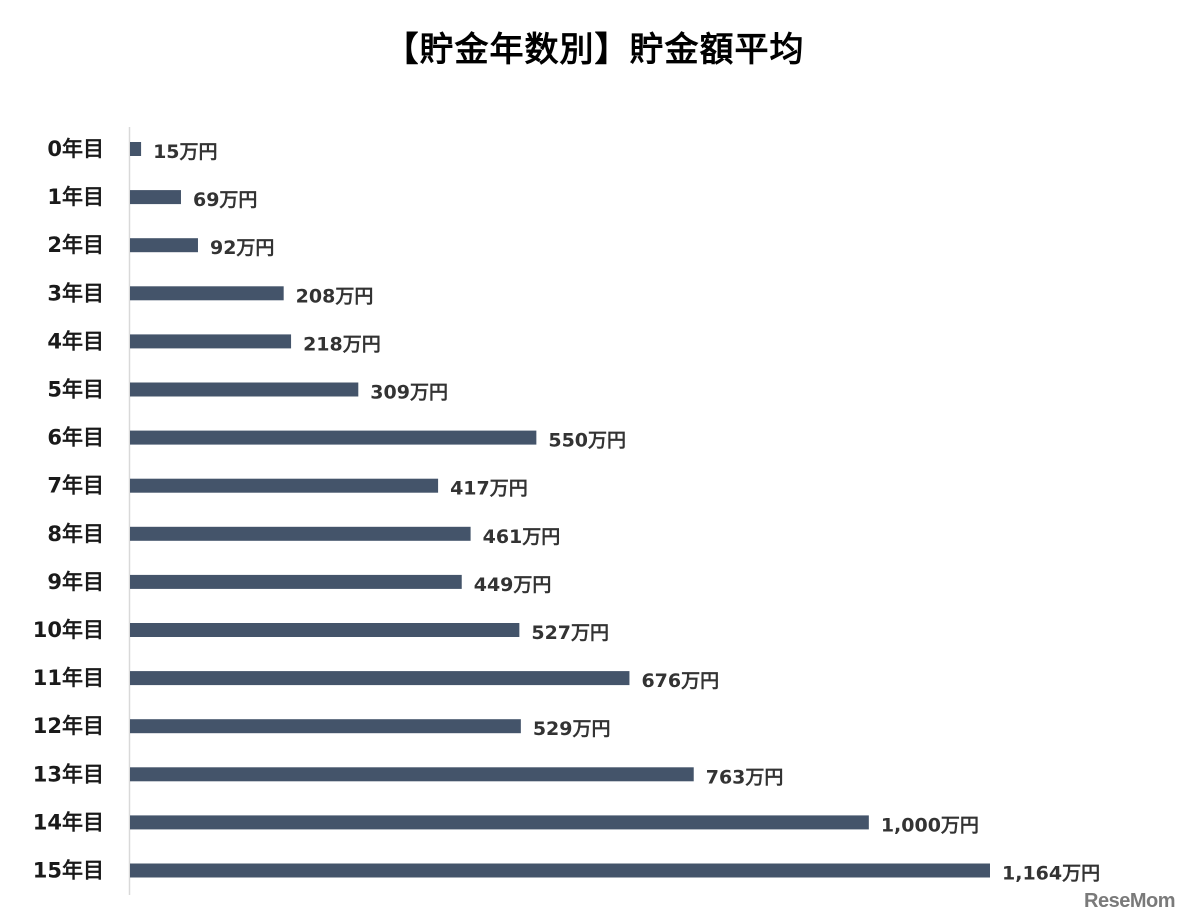 The image size is (1189, 919). What do you see at coordinates (930, 825) in the screenshot?
I see `value-label-14: 1,000万円` at bounding box center [930, 825].